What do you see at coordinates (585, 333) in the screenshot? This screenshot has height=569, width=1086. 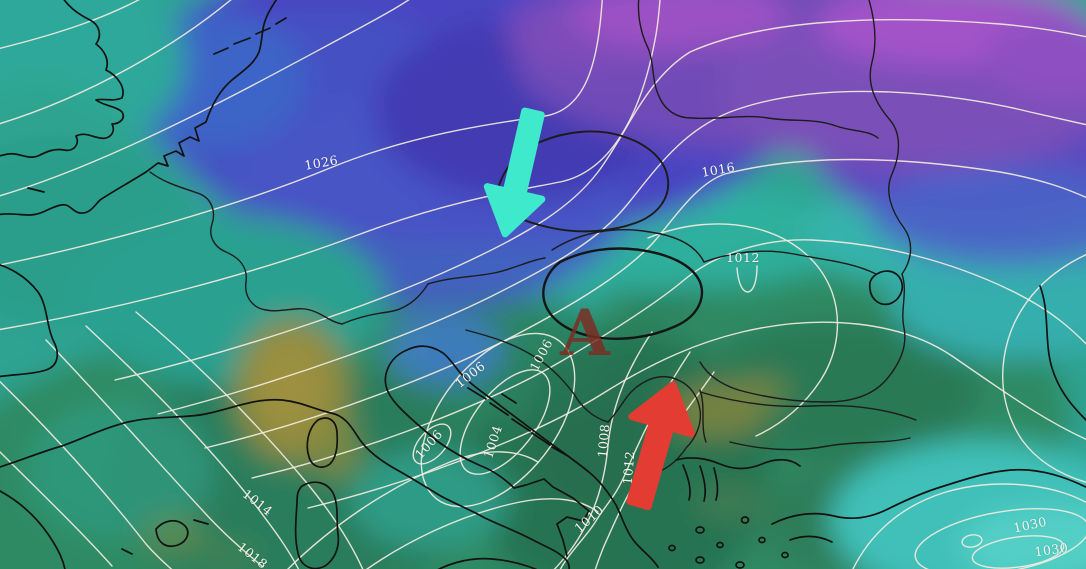 I see `anticyclone-letter: A` at bounding box center [585, 333].